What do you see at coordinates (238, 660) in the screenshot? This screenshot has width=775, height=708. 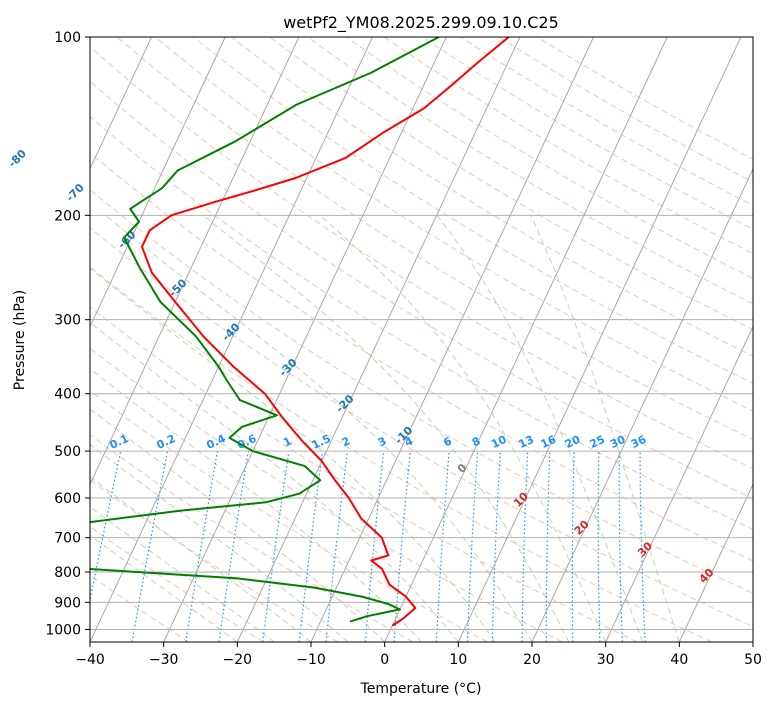 I see `x-tick-label: −20` at bounding box center [238, 660].